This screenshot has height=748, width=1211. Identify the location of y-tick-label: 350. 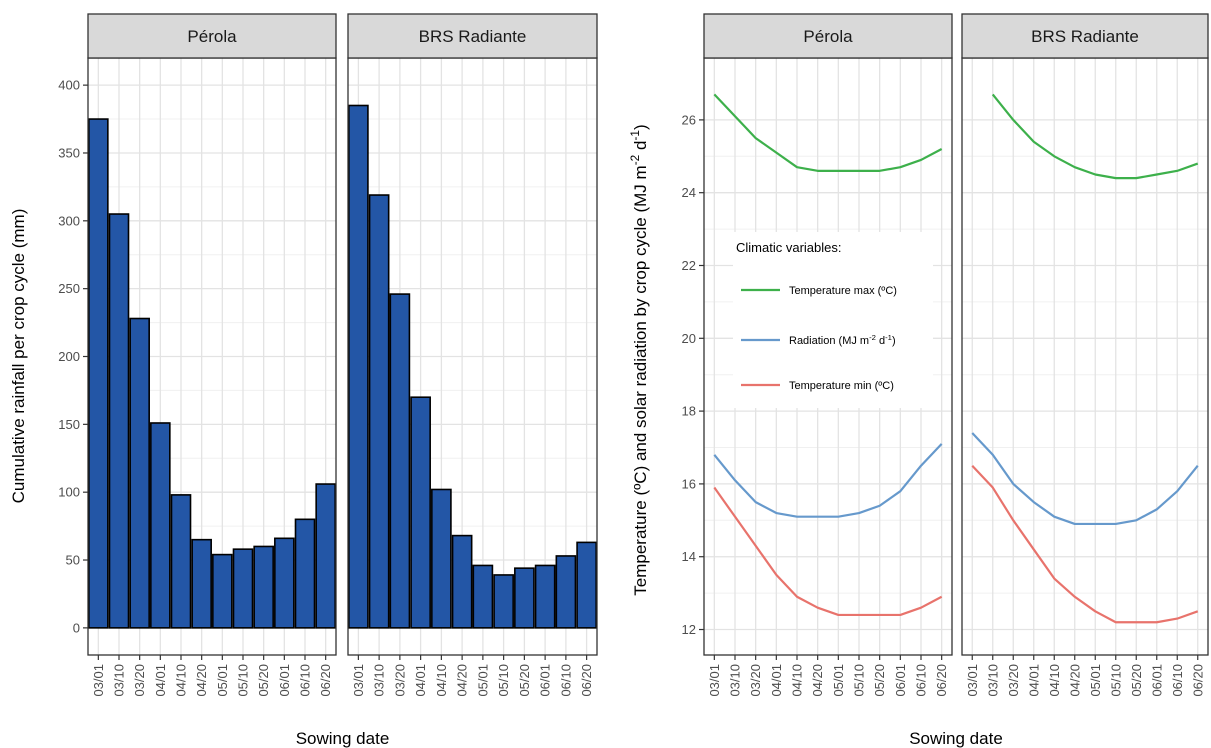
(69, 152).